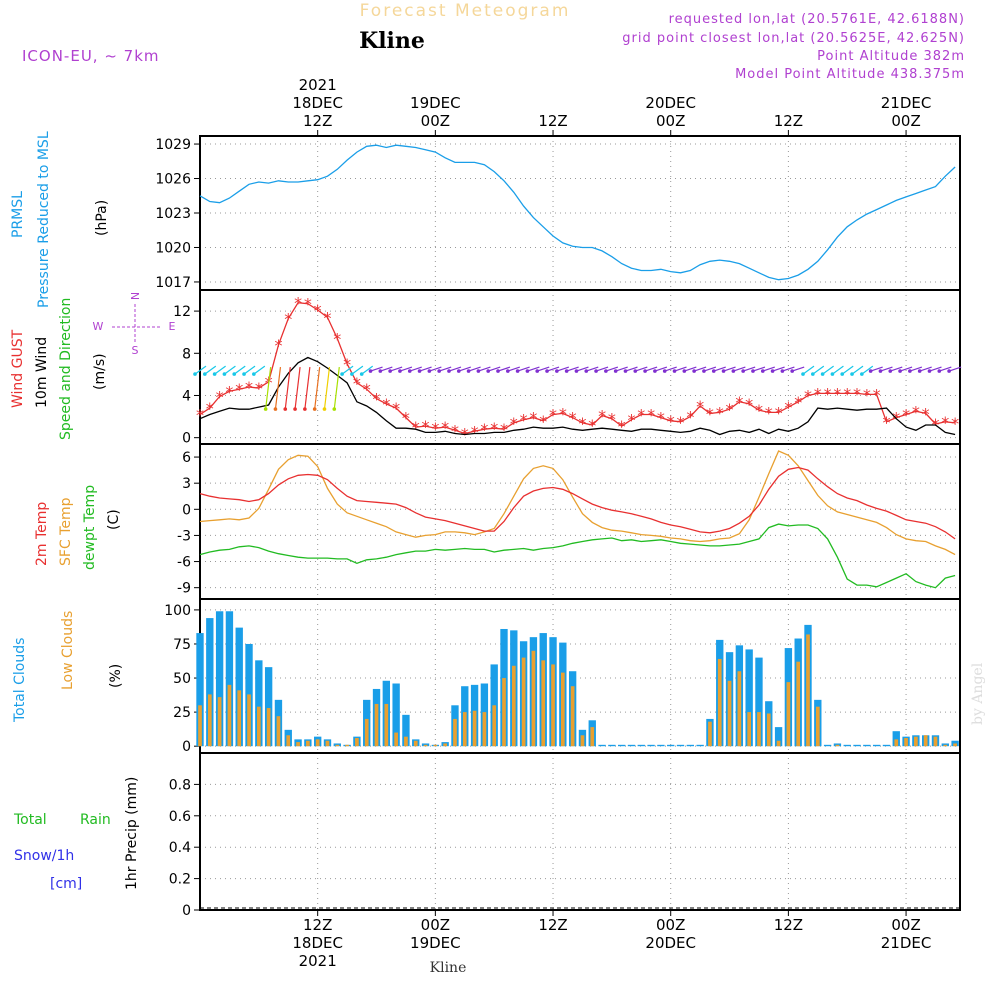 The width and height of the screenshot is (1000, 1000). Describe the element at coordinates (18, 368) in the screenshot. I see `wind-label-gust: Wind GUST` at that location.